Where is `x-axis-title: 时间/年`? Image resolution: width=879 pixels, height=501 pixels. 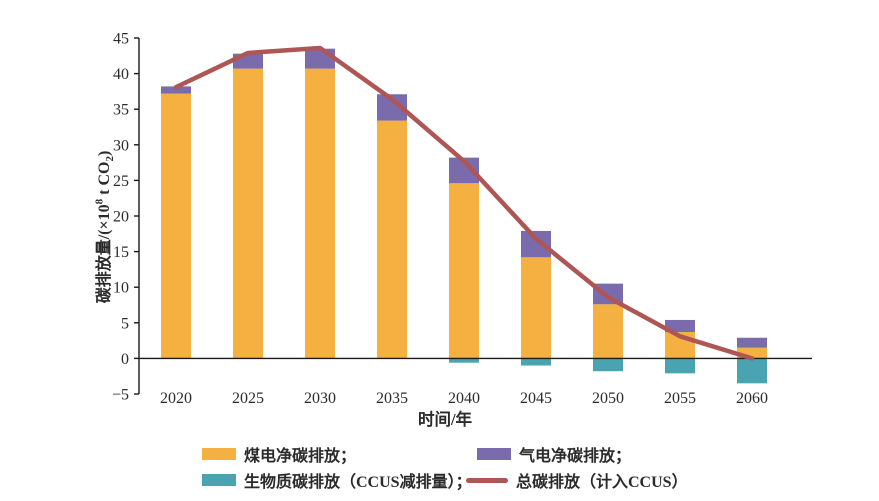 x-axis-title: 时间/年 is located at coordinates (445, 419).